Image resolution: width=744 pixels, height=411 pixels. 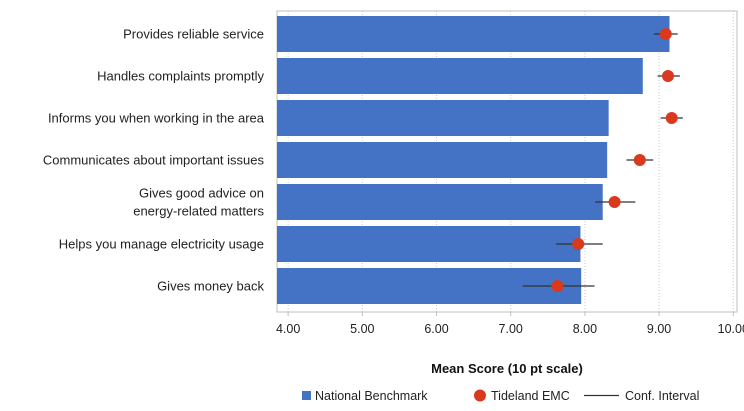 What do you see at coordinates (306, 395) in the screenshot?
I see `legend-swatch-benchmark` at bounding box center [306, 395].